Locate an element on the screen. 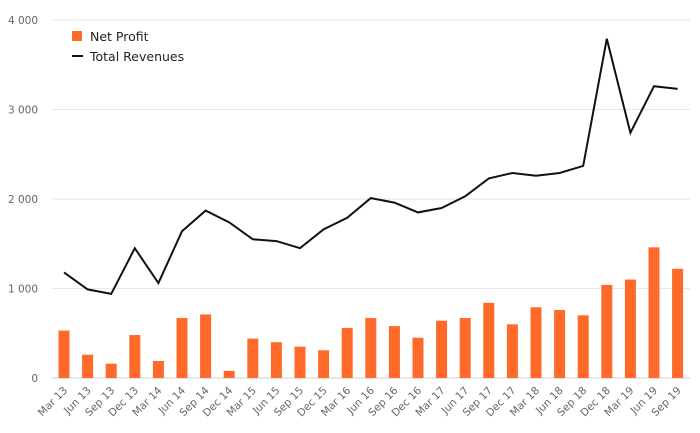  legend: Net Profit Total Revenues is located at coordinates (128, 46).